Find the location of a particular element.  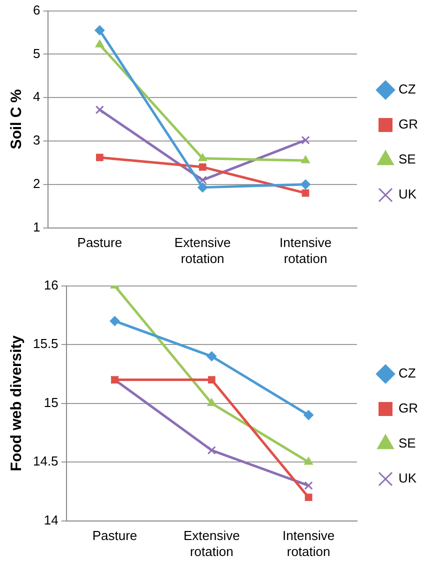

y-axis-title: Food web diversity is located at coordinates (17, 403).